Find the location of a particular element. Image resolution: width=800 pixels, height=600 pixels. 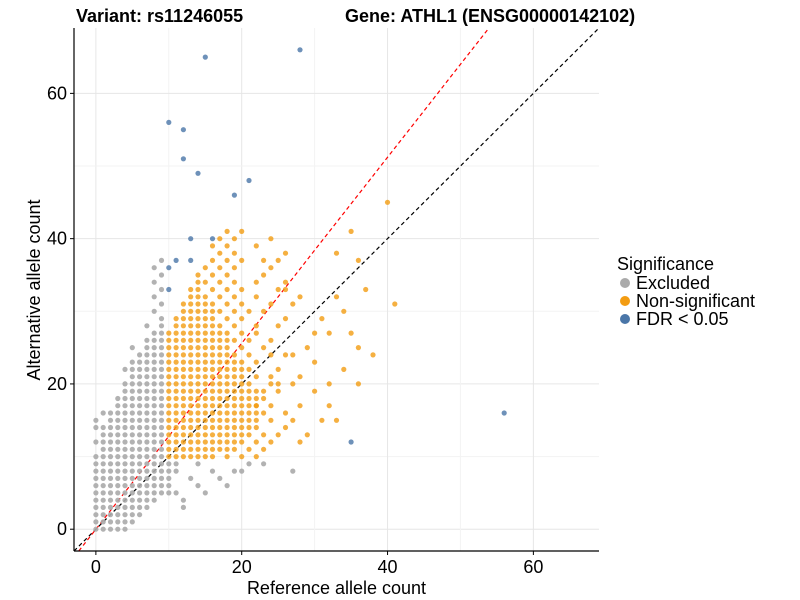

legend-label-non-significant: Non-significant is located at coordinates (695, 301).